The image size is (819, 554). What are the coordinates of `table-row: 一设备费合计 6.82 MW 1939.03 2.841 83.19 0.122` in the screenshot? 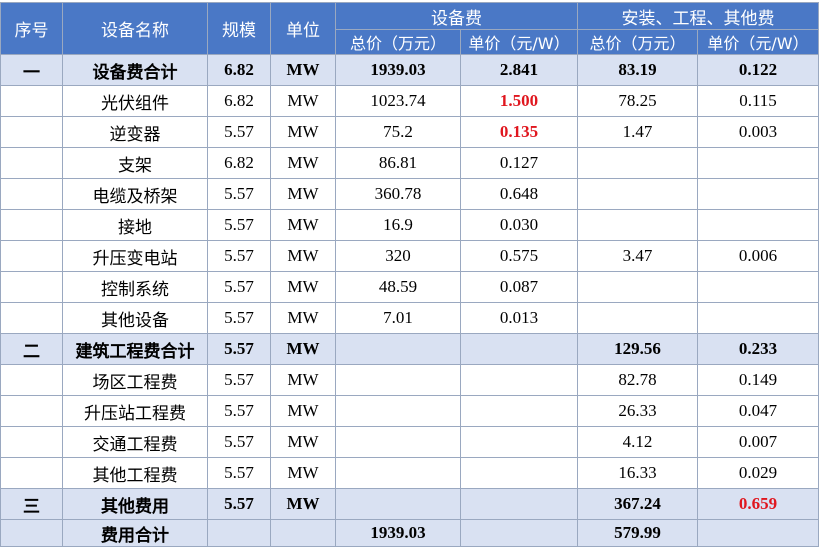 It's located at (409, 70).